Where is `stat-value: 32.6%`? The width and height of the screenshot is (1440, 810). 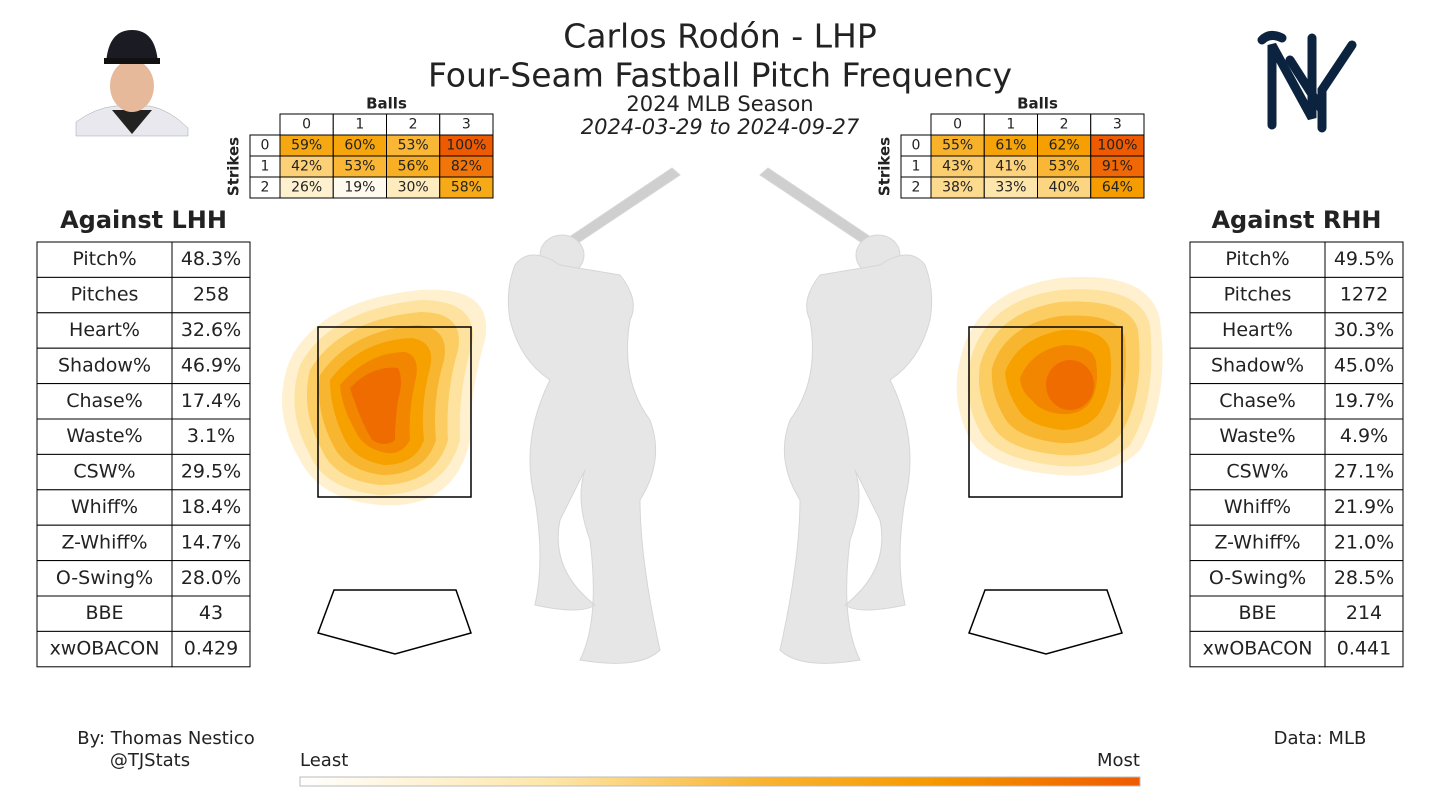 stat-value: 32.6% is located at coordinates (211, 330).